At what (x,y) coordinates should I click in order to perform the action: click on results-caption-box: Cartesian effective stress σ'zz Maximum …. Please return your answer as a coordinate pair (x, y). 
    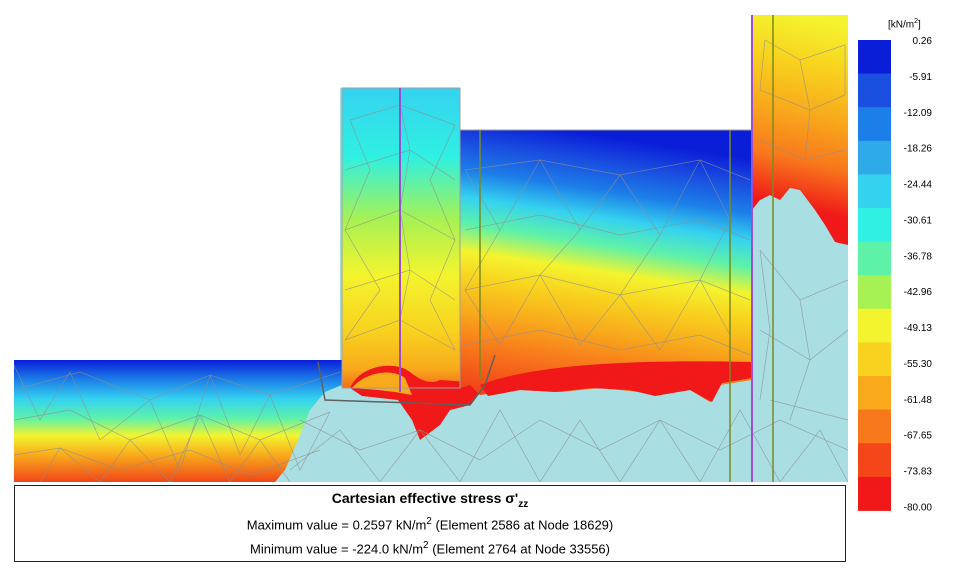
    Looking at the image, I should click on (430, 523).